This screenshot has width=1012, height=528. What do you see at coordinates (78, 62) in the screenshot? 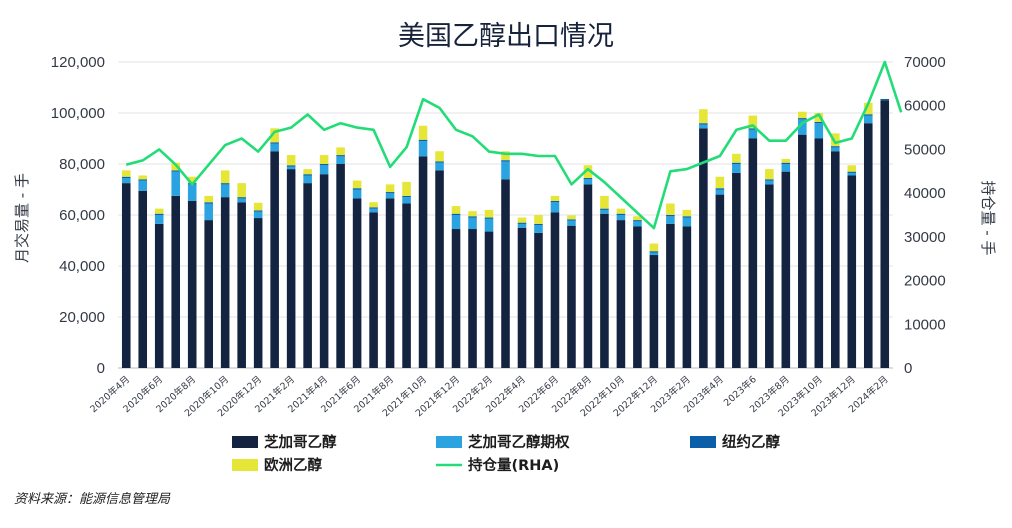
I see `y-tick-label-left: 120,000` at bounding box center [78, 62].